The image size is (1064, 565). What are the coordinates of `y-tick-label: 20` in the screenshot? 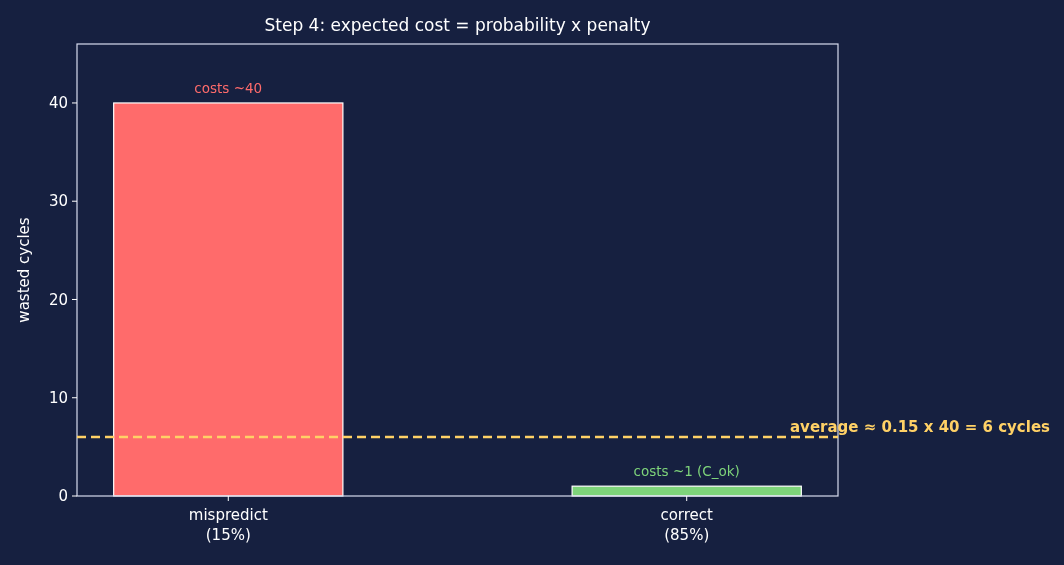 It's located at (58, 299).